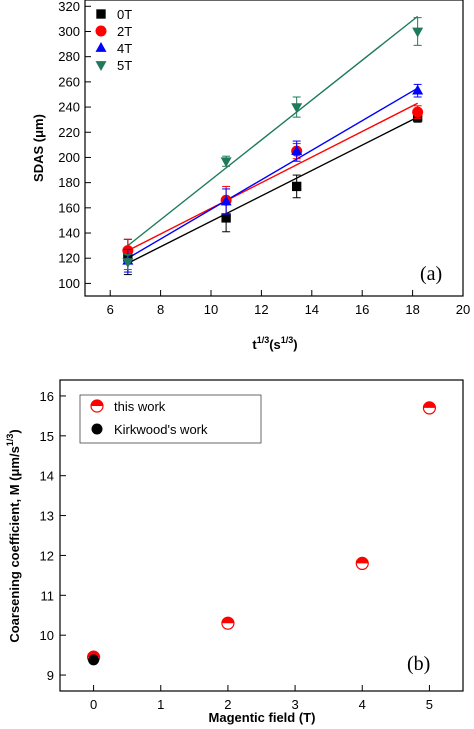  What do you see at coordinates (69, 182) in the screenshot?
I see `y-tick-label: 180` at bounding box center [69, 182].